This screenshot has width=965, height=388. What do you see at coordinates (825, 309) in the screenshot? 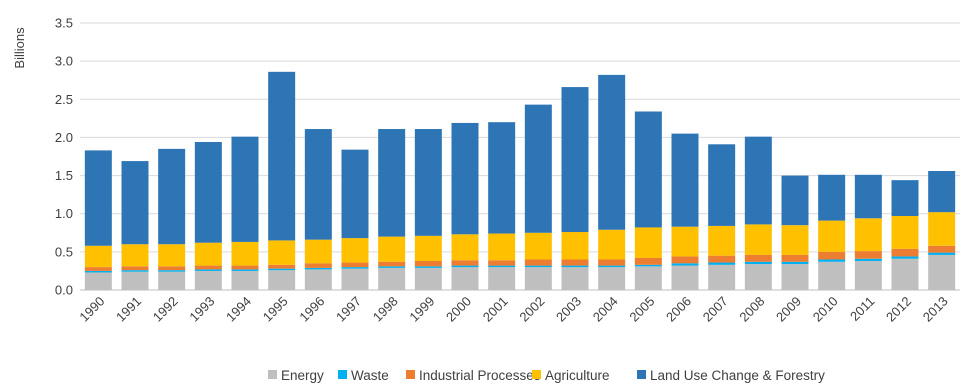
I see `x-tick-label: 2010` at bounding box center [825, 309].